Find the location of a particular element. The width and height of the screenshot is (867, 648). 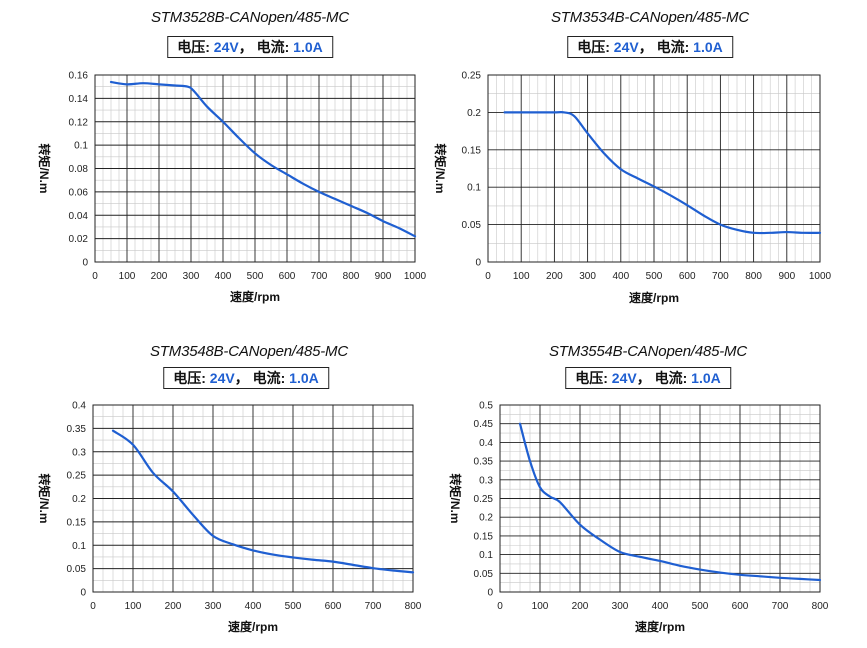

y-tick-label: 0.08 is located at coordinates (79, 169).